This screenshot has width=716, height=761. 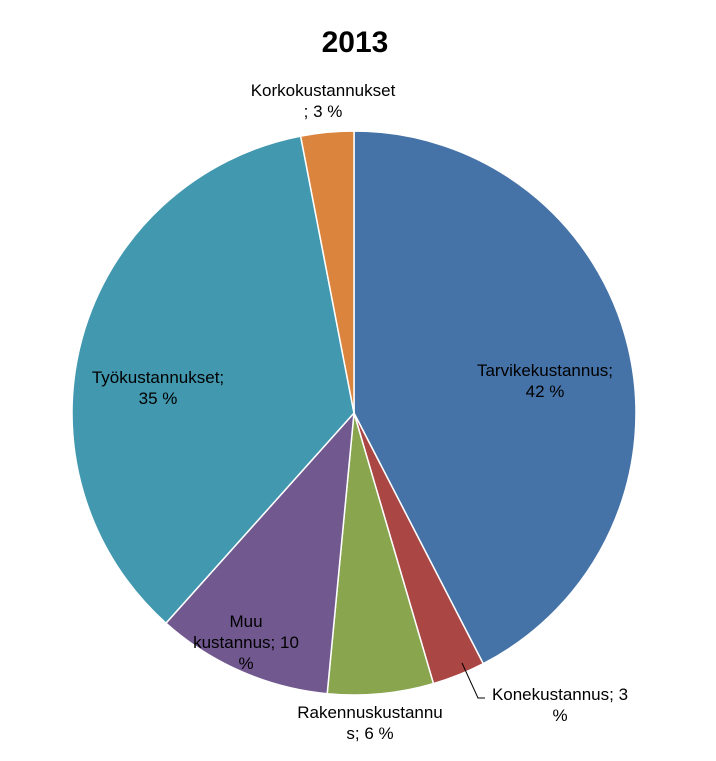 I want to click on data-label-korkokustannukset: Korkokustannukset; 3 %, so click(x=323, y=101).